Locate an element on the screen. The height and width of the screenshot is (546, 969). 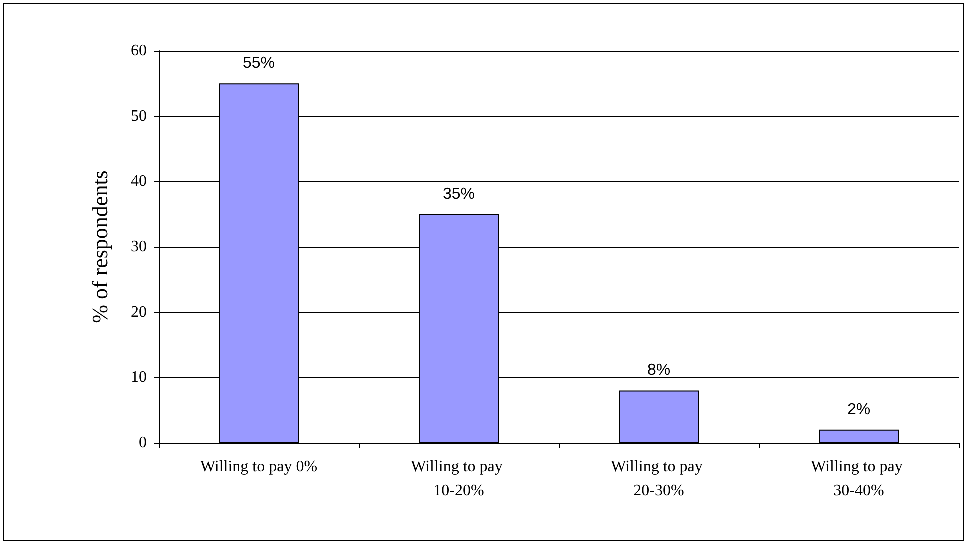
y-tick-label: 10 is located at coordinates (139, 377).